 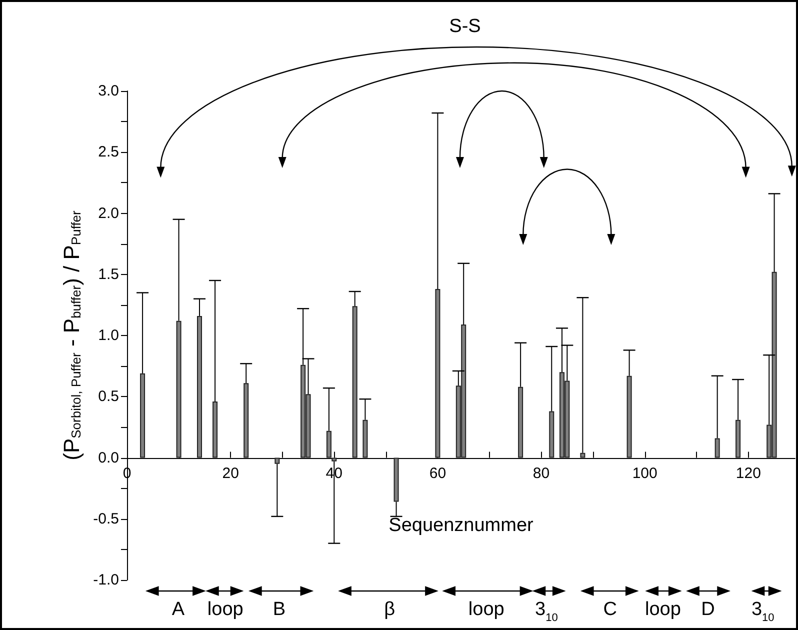 What do you see at coordinates (106, 519) in the screenshot?
I see `y-tick-label: -0.5` at bounding box center [106, 519].